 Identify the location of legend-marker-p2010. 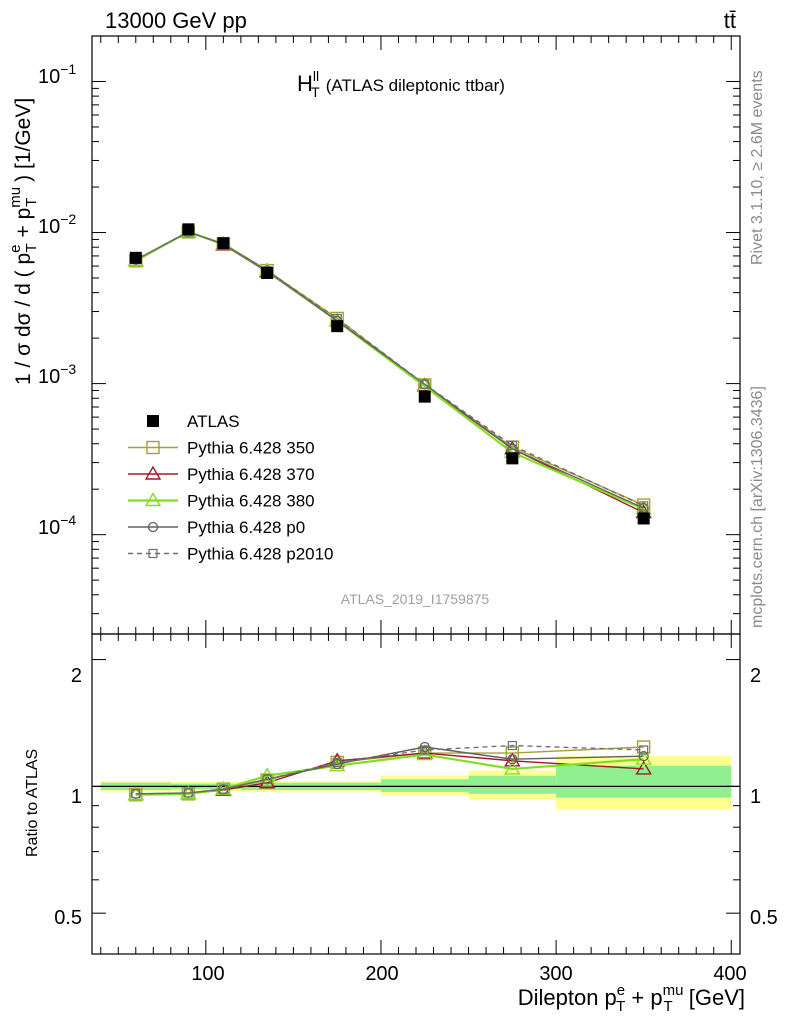
(153, 553).